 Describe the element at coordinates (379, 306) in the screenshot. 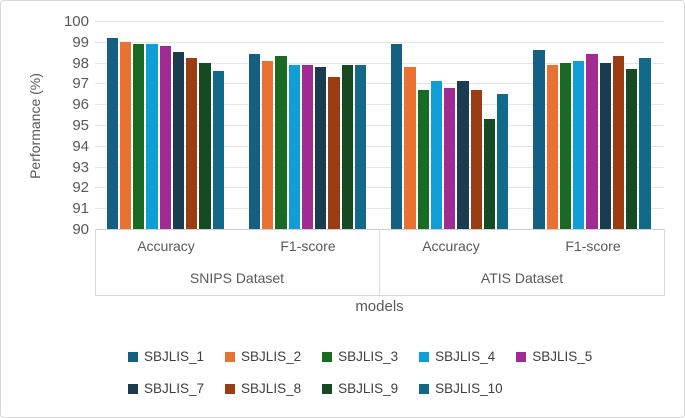

I see `x-axis-title: models` at that location.